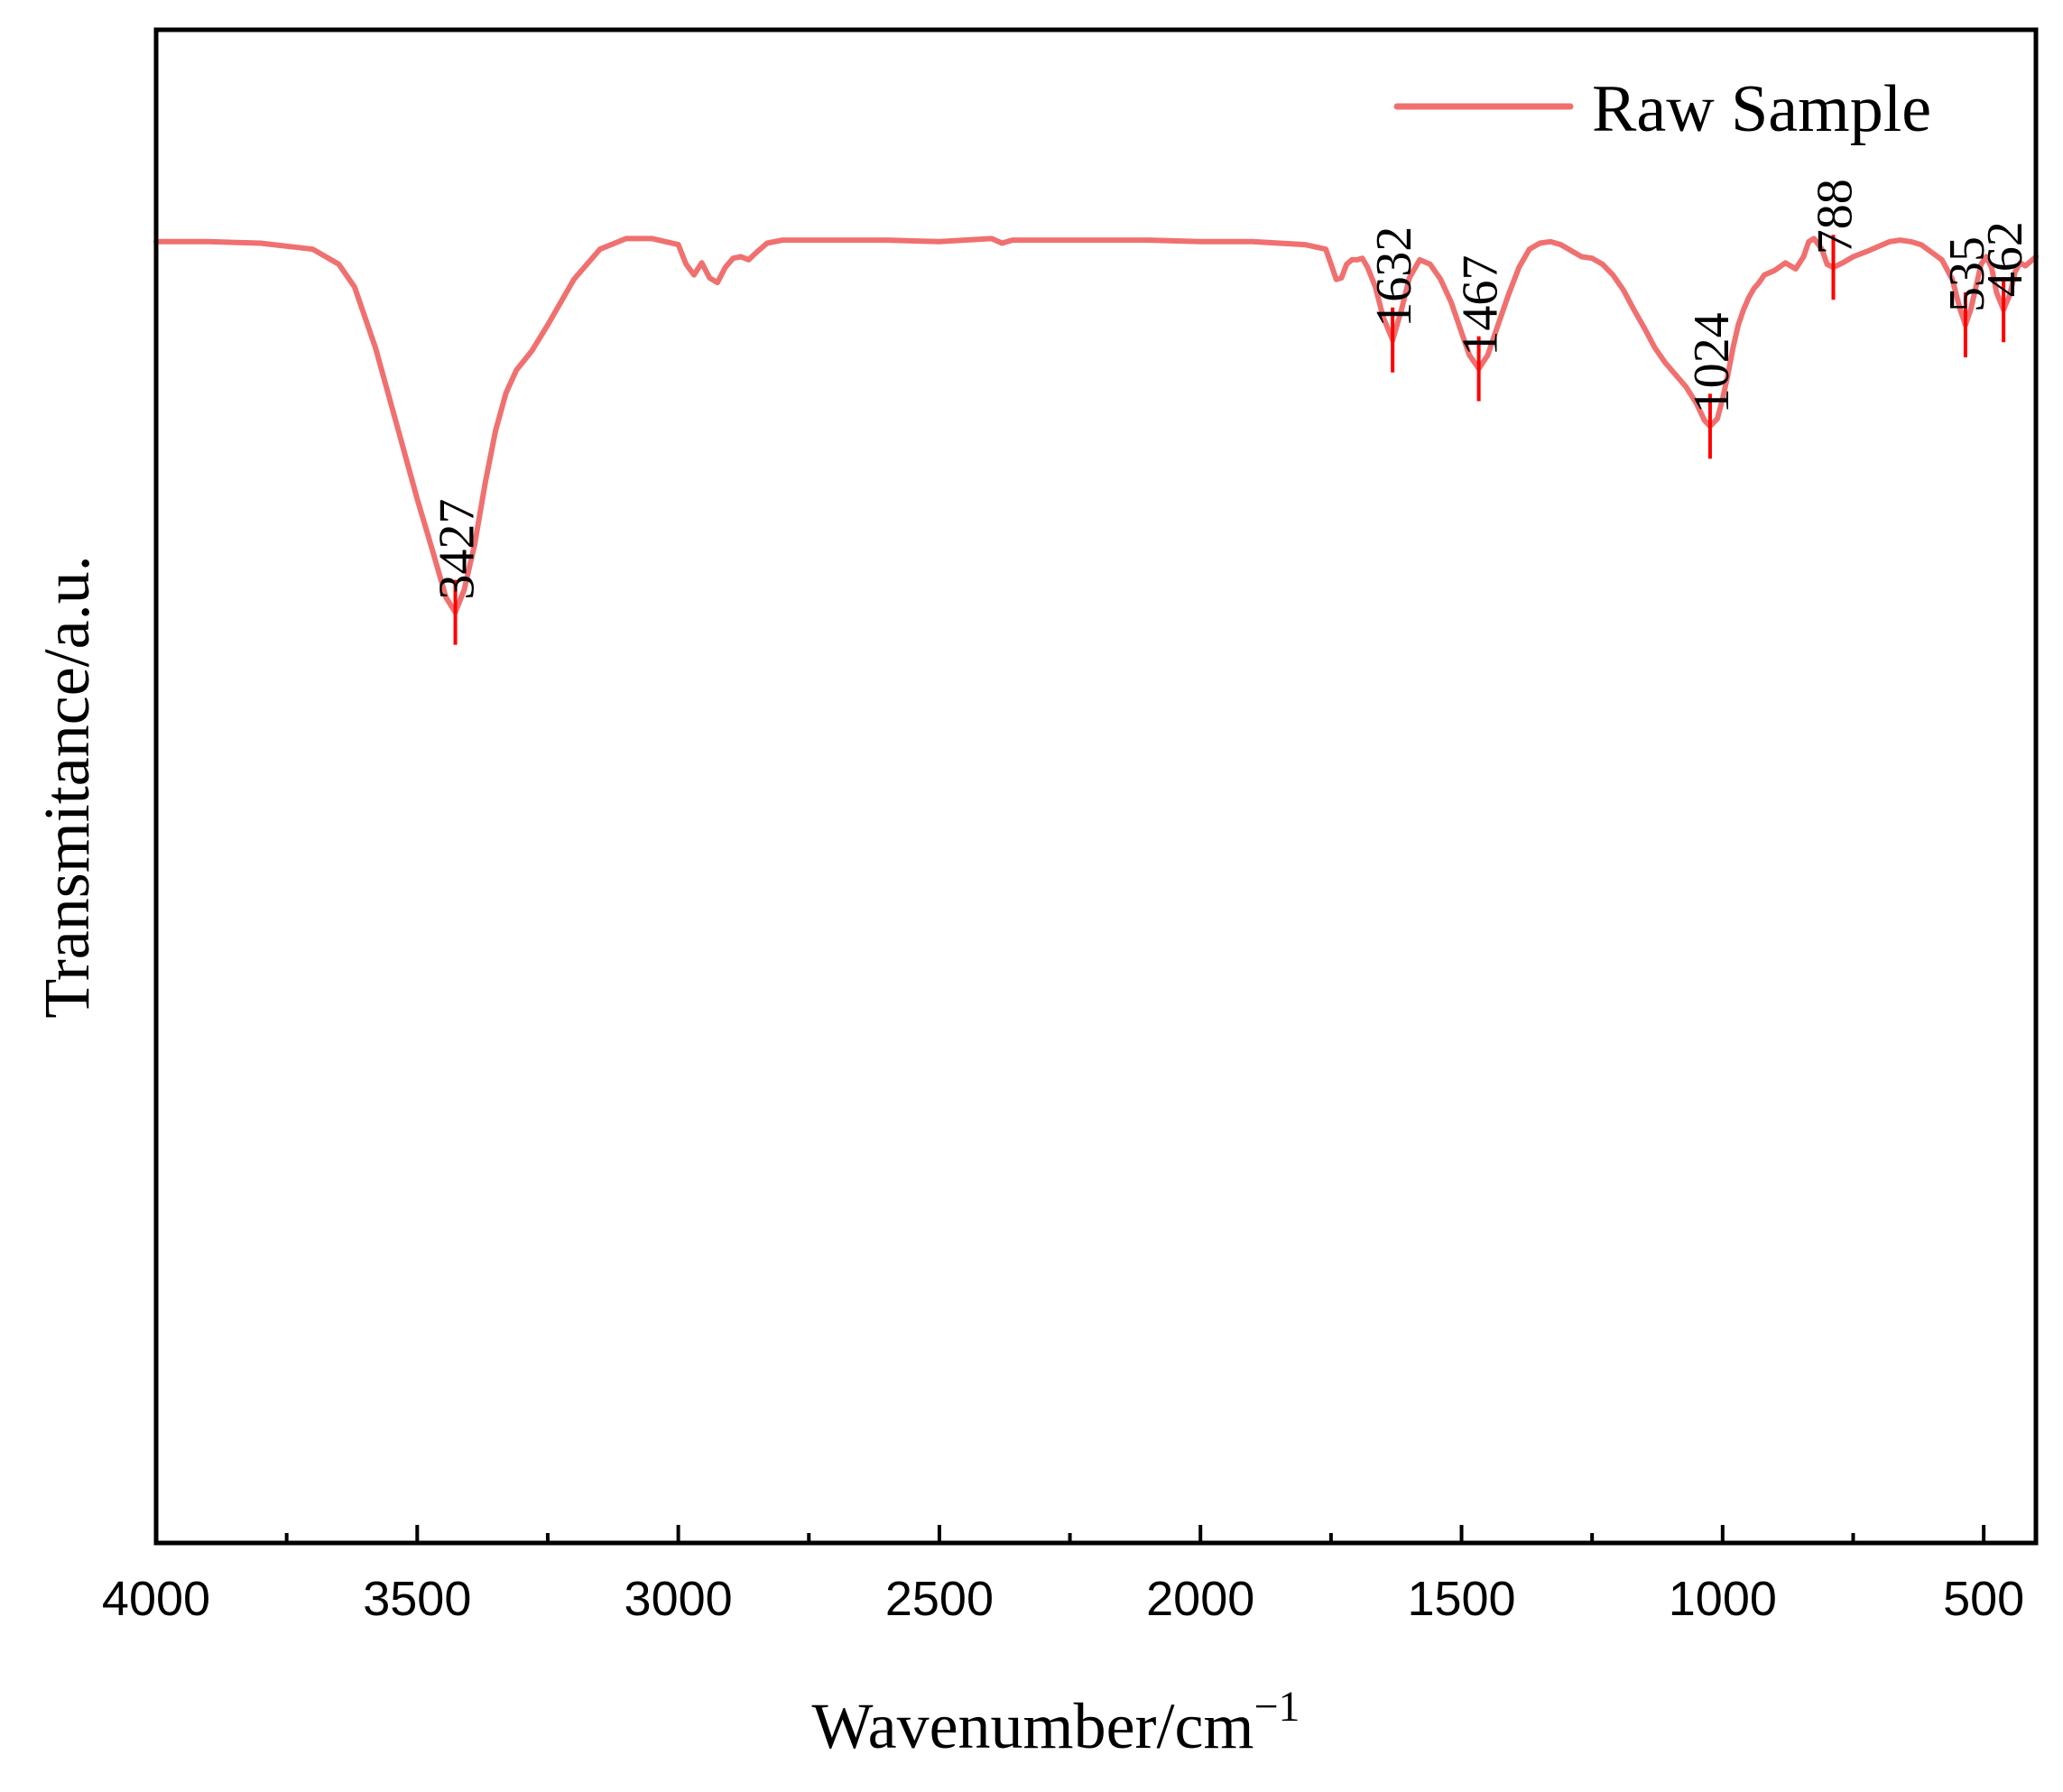 Image resolution: width=2063 pixels, height=1792 pixels. Describe the element at coordinates (1055, 1722) in the screenshot. I see `x-axis-title: Wavenumber/cm−1` at that location.